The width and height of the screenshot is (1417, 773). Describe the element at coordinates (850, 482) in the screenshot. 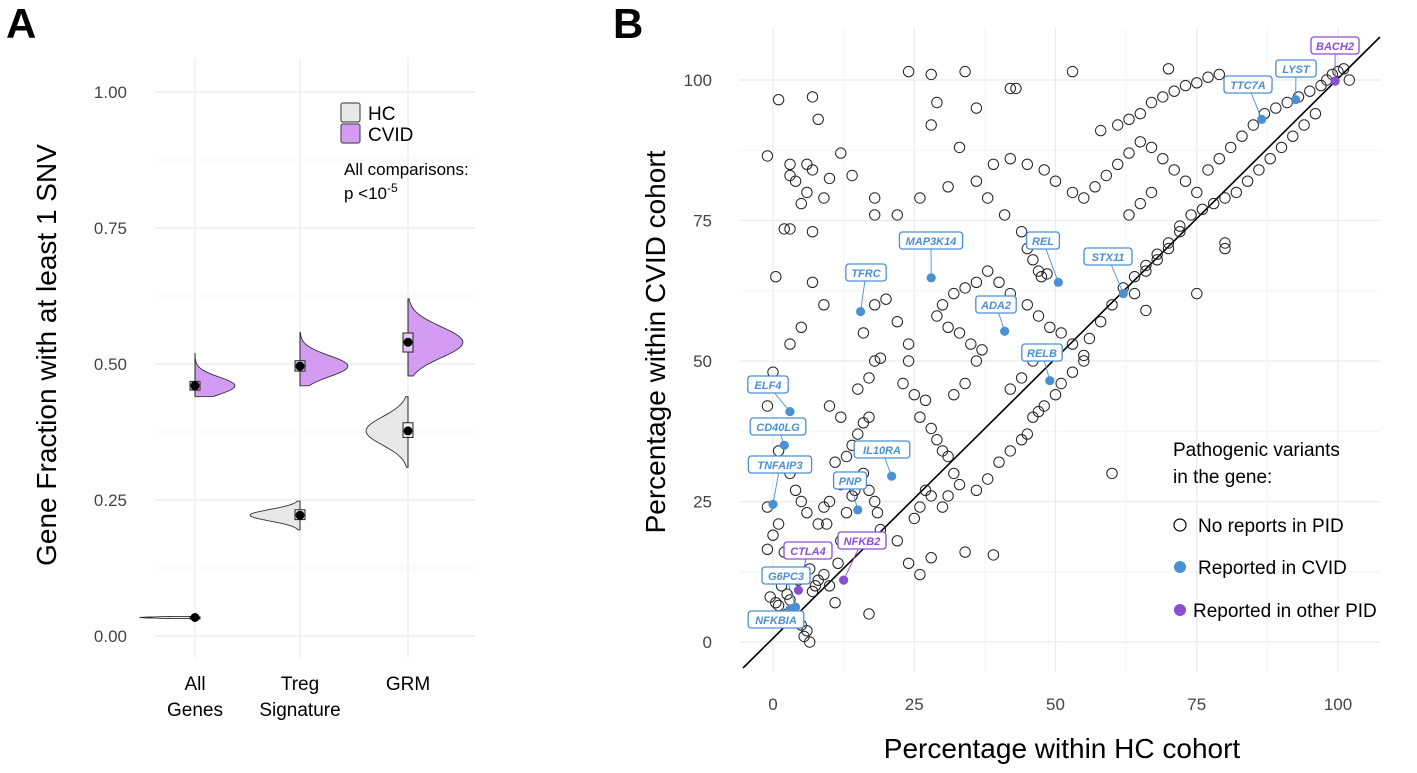

I see `gene-label-pnp: PNP` at that location.